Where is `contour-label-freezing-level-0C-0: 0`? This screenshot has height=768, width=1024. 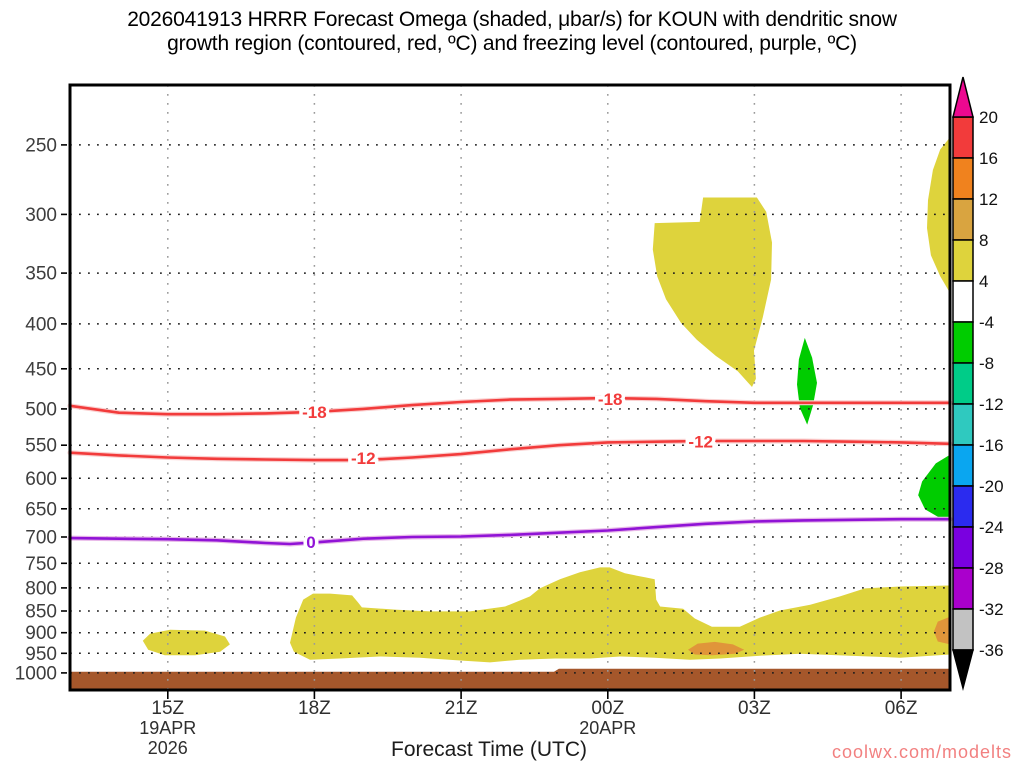
contour-label-freezing-level-0C-0: 0 is located at coordinates (310, 542).